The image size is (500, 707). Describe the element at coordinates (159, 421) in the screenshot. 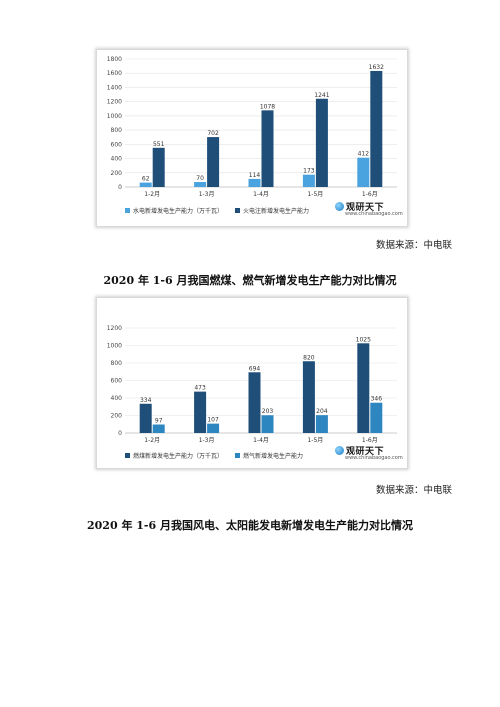

I see `data-label: 97` at that location.